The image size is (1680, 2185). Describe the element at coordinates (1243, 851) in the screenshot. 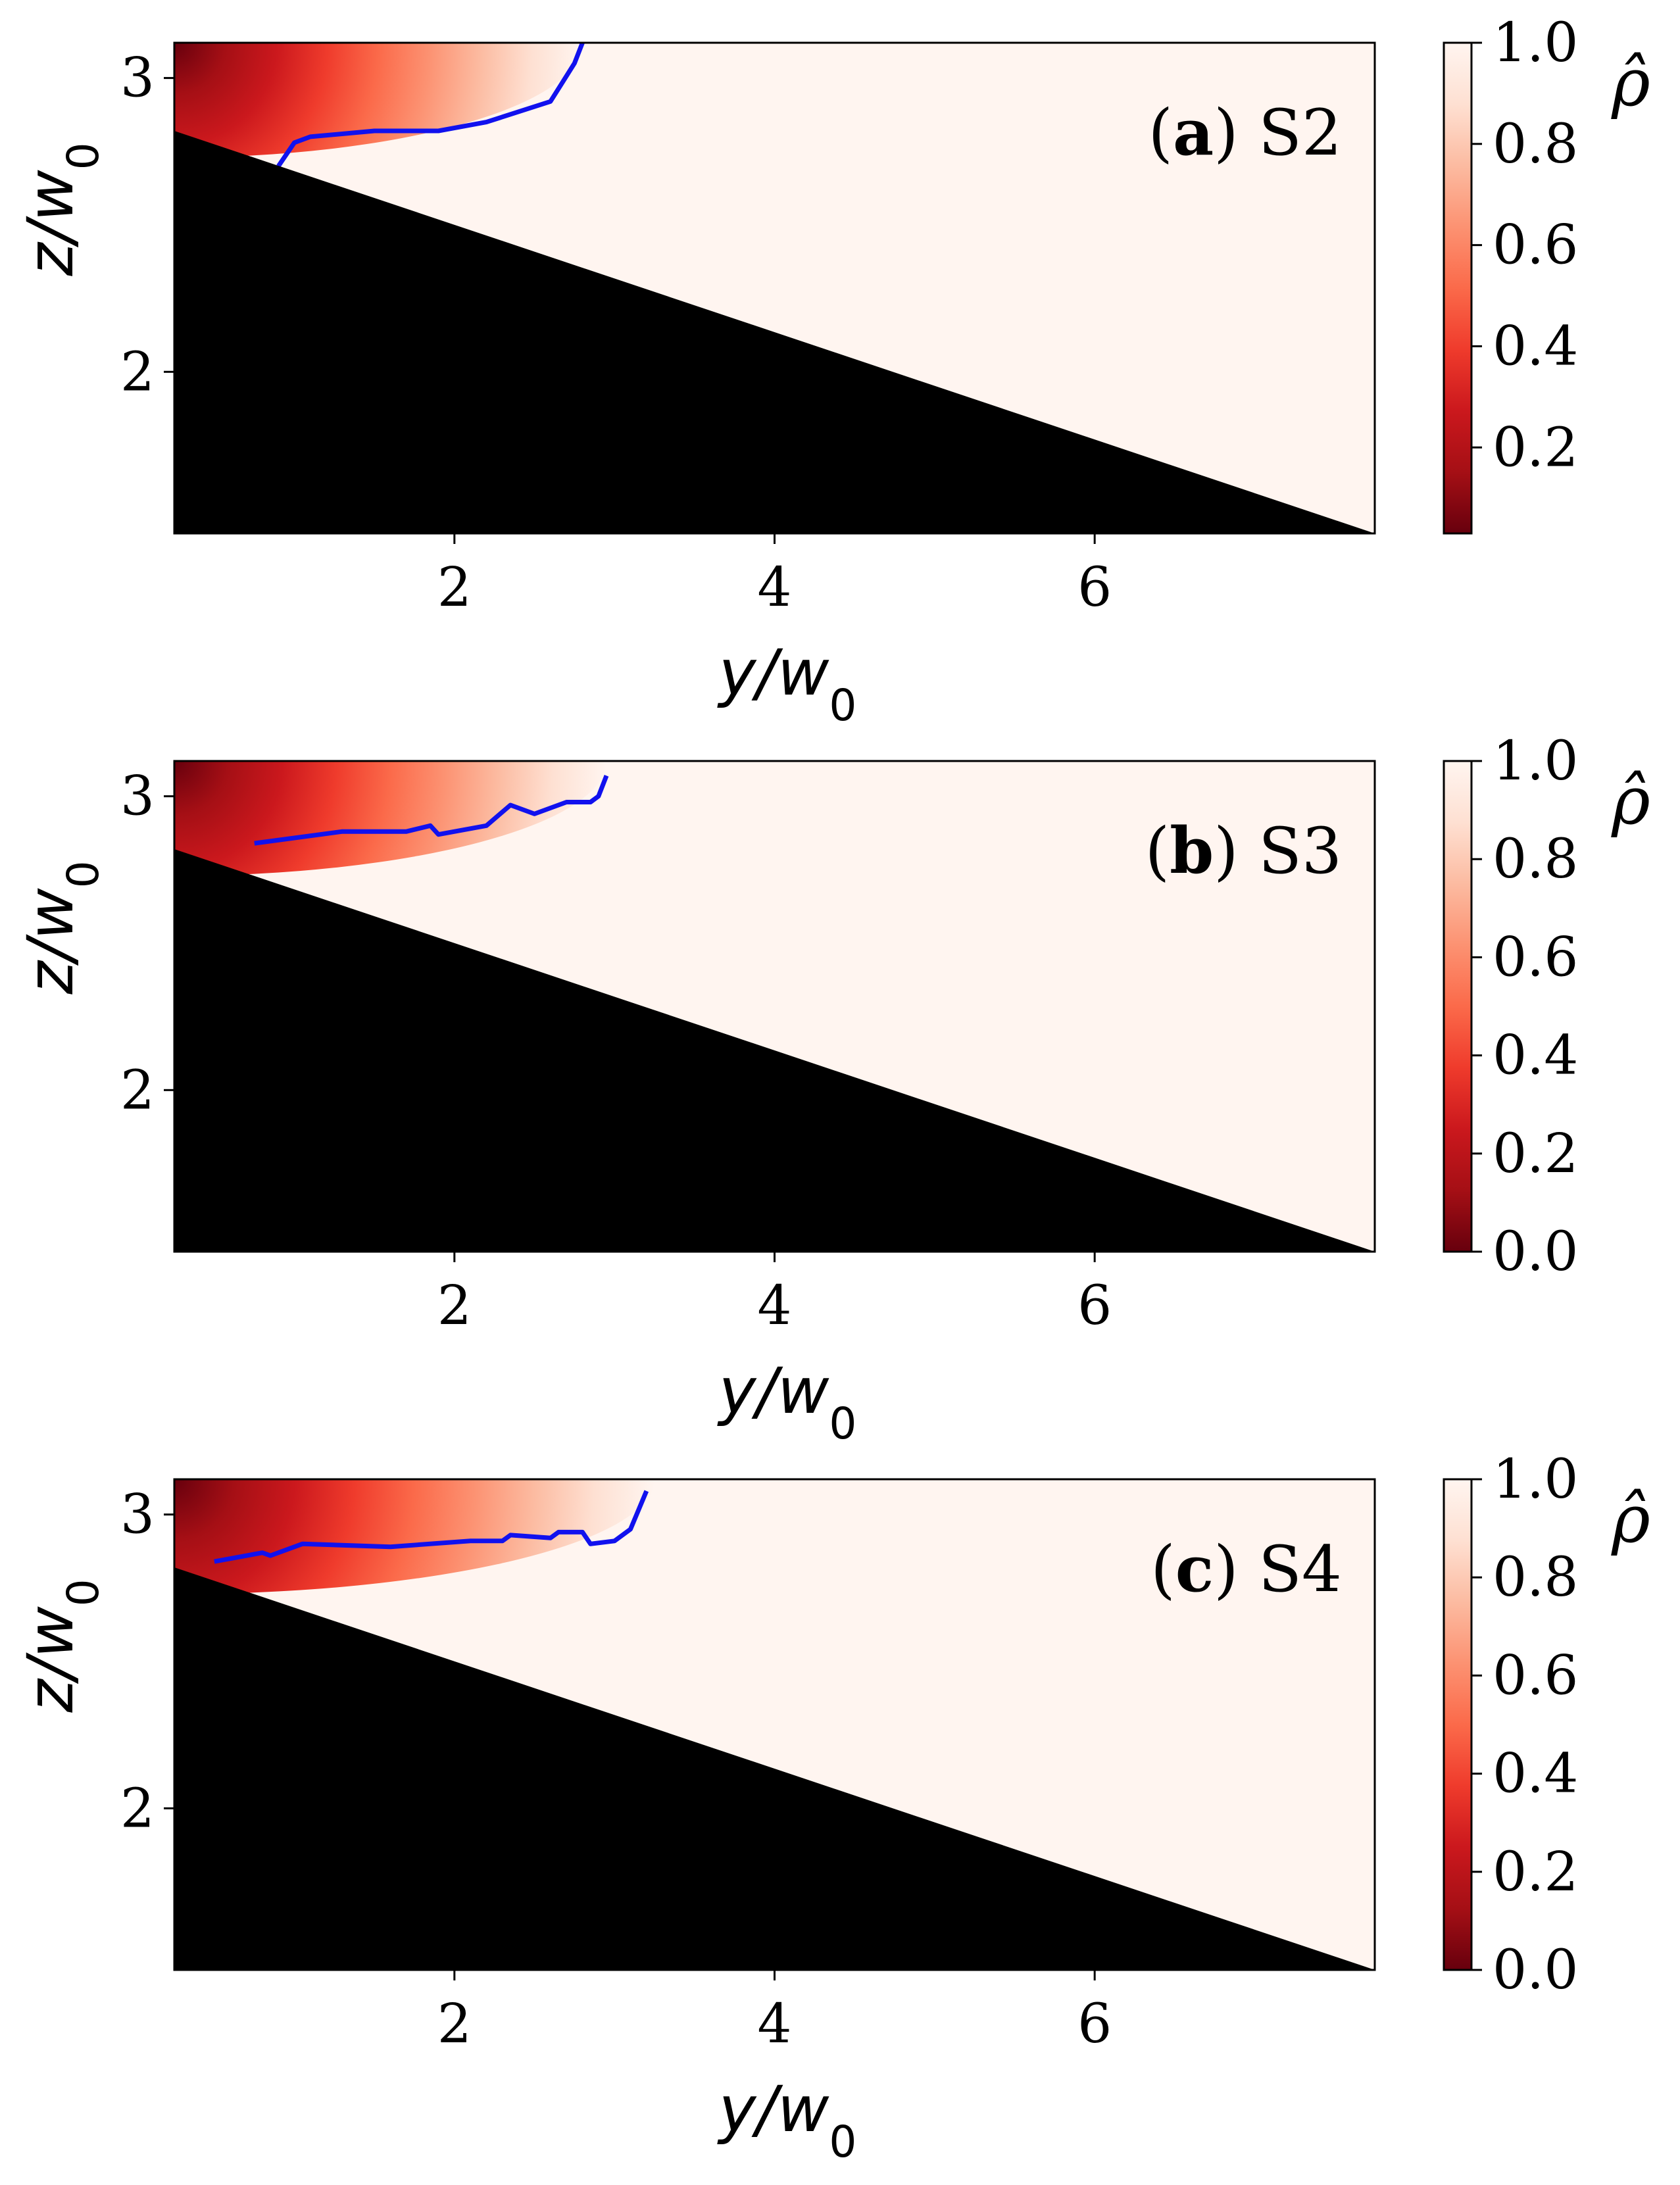

I see `panel-label: (b) S3` at that location.